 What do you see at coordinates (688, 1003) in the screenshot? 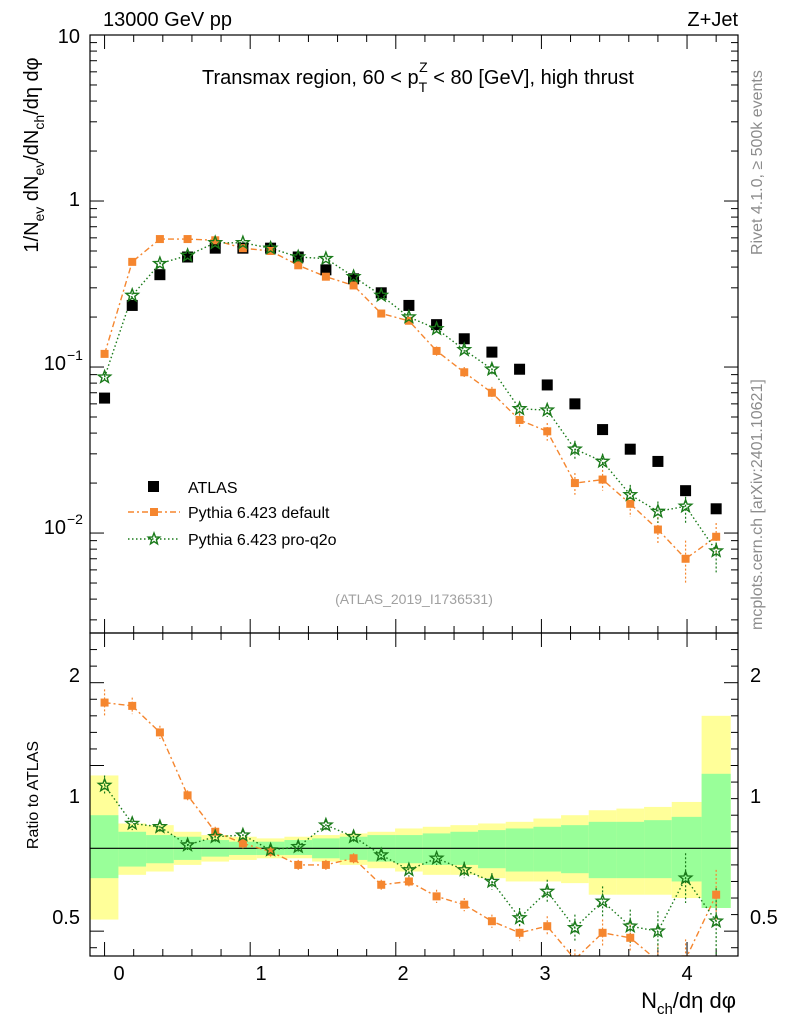
I see `xlabel: Nch/dη dφ` at bounding box center [688, 1003].